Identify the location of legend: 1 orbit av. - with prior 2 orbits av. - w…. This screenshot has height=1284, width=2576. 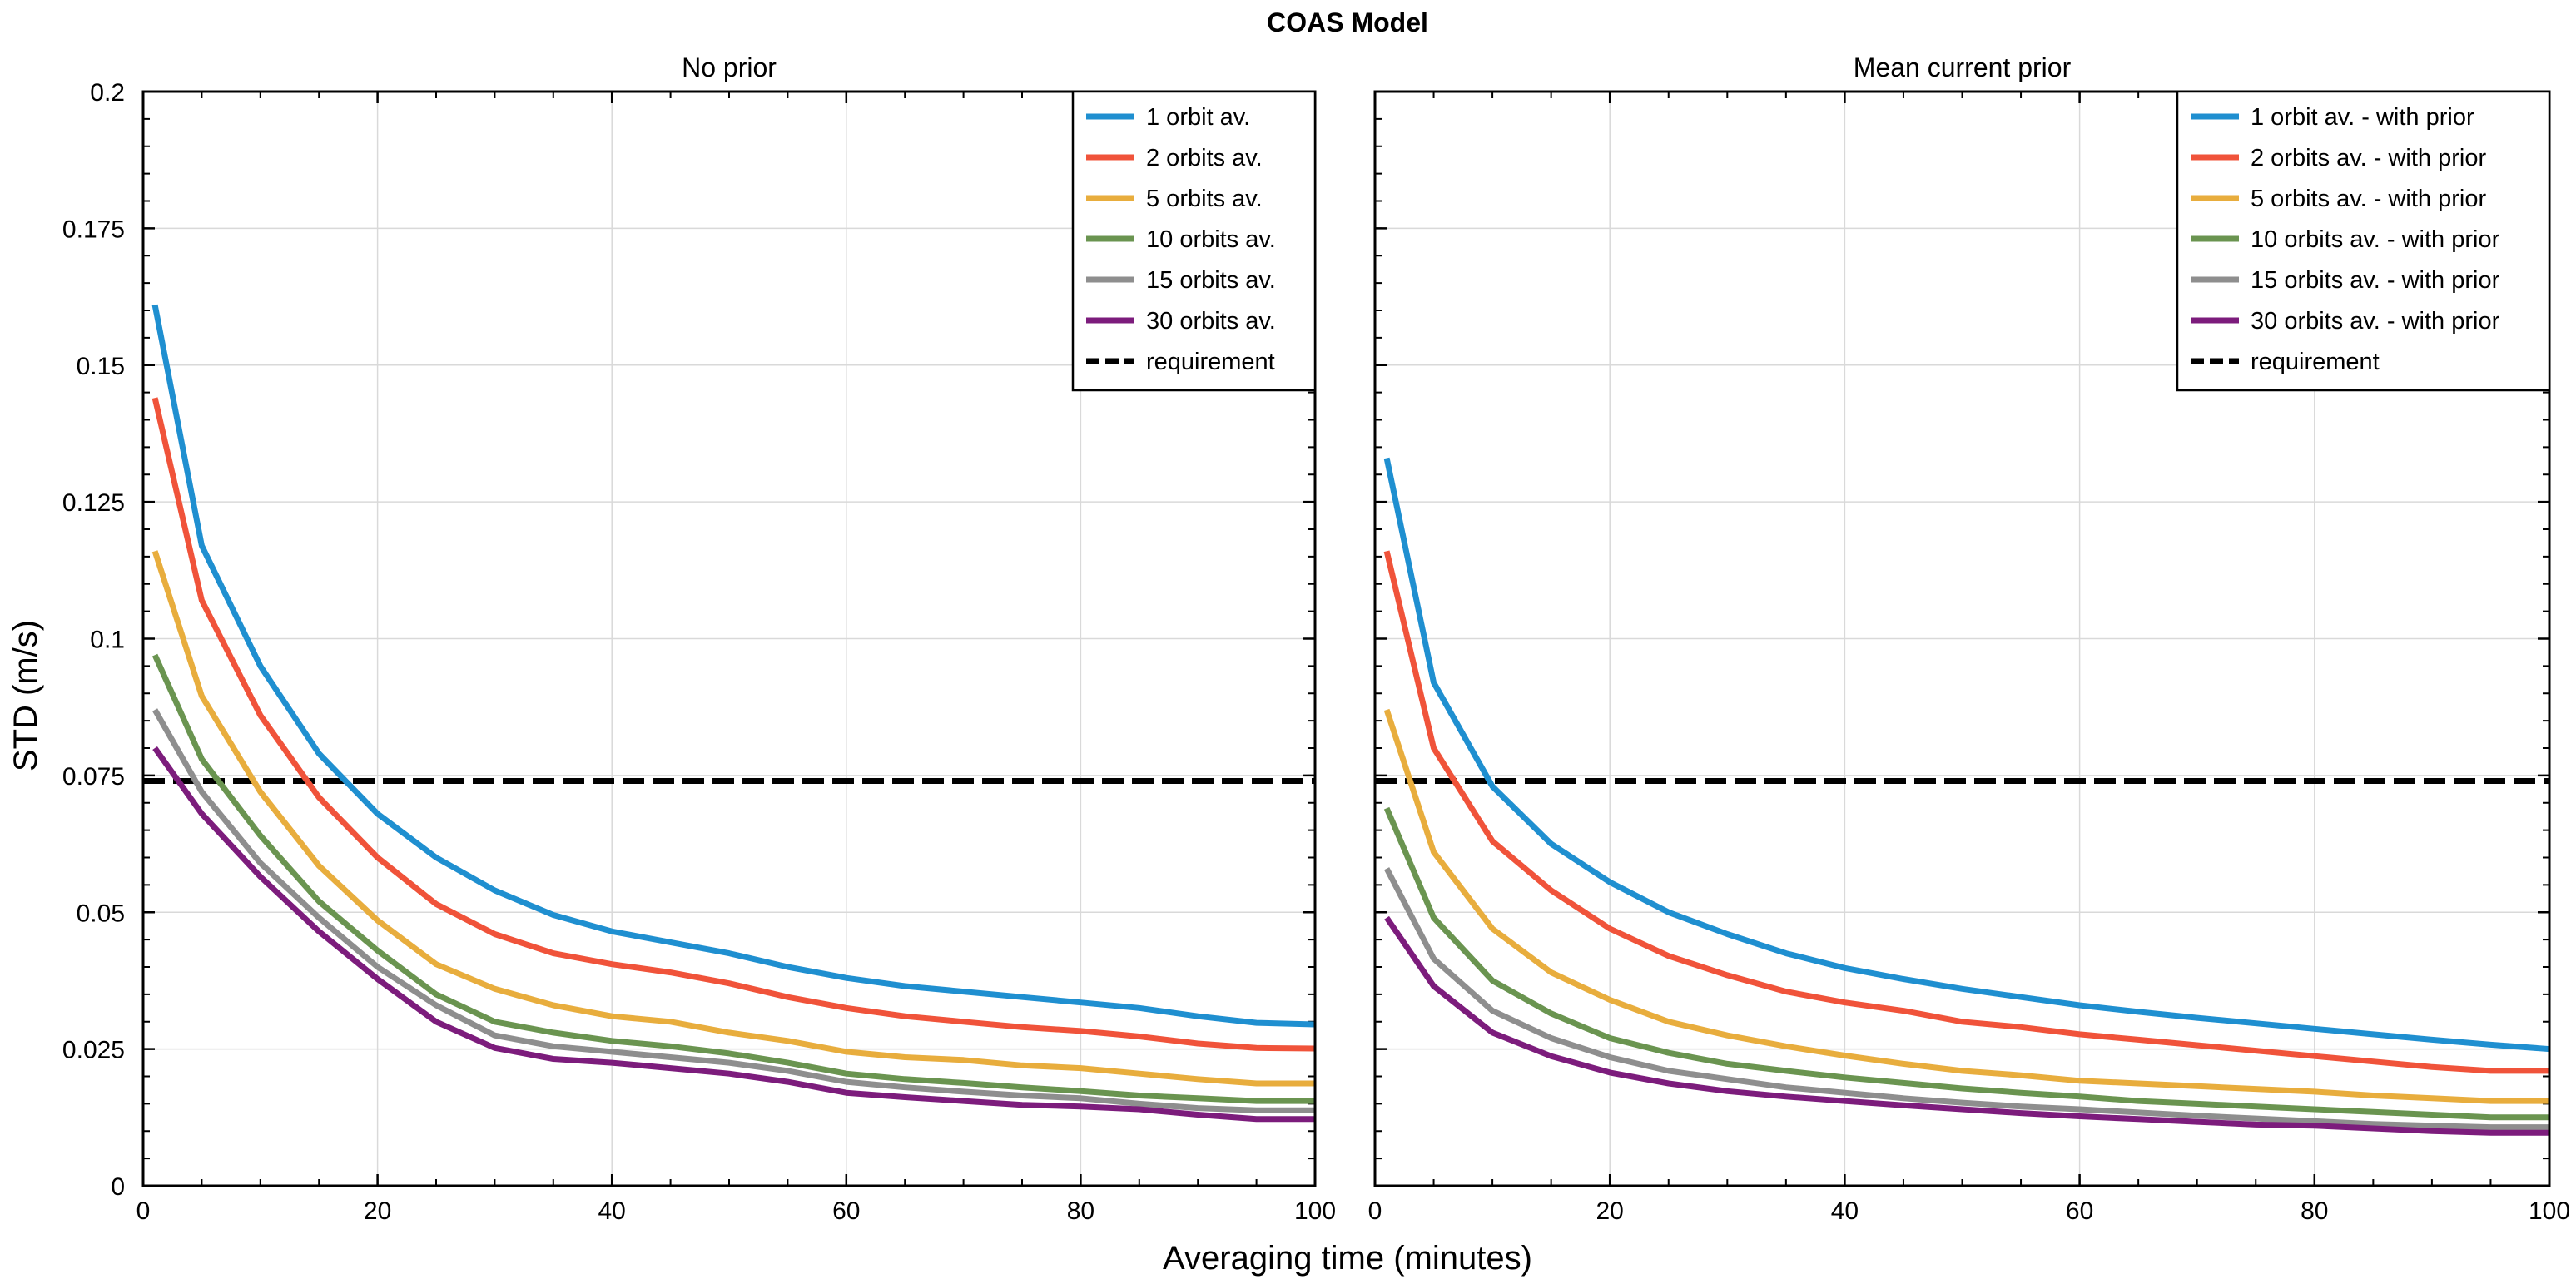
(2363, 241).